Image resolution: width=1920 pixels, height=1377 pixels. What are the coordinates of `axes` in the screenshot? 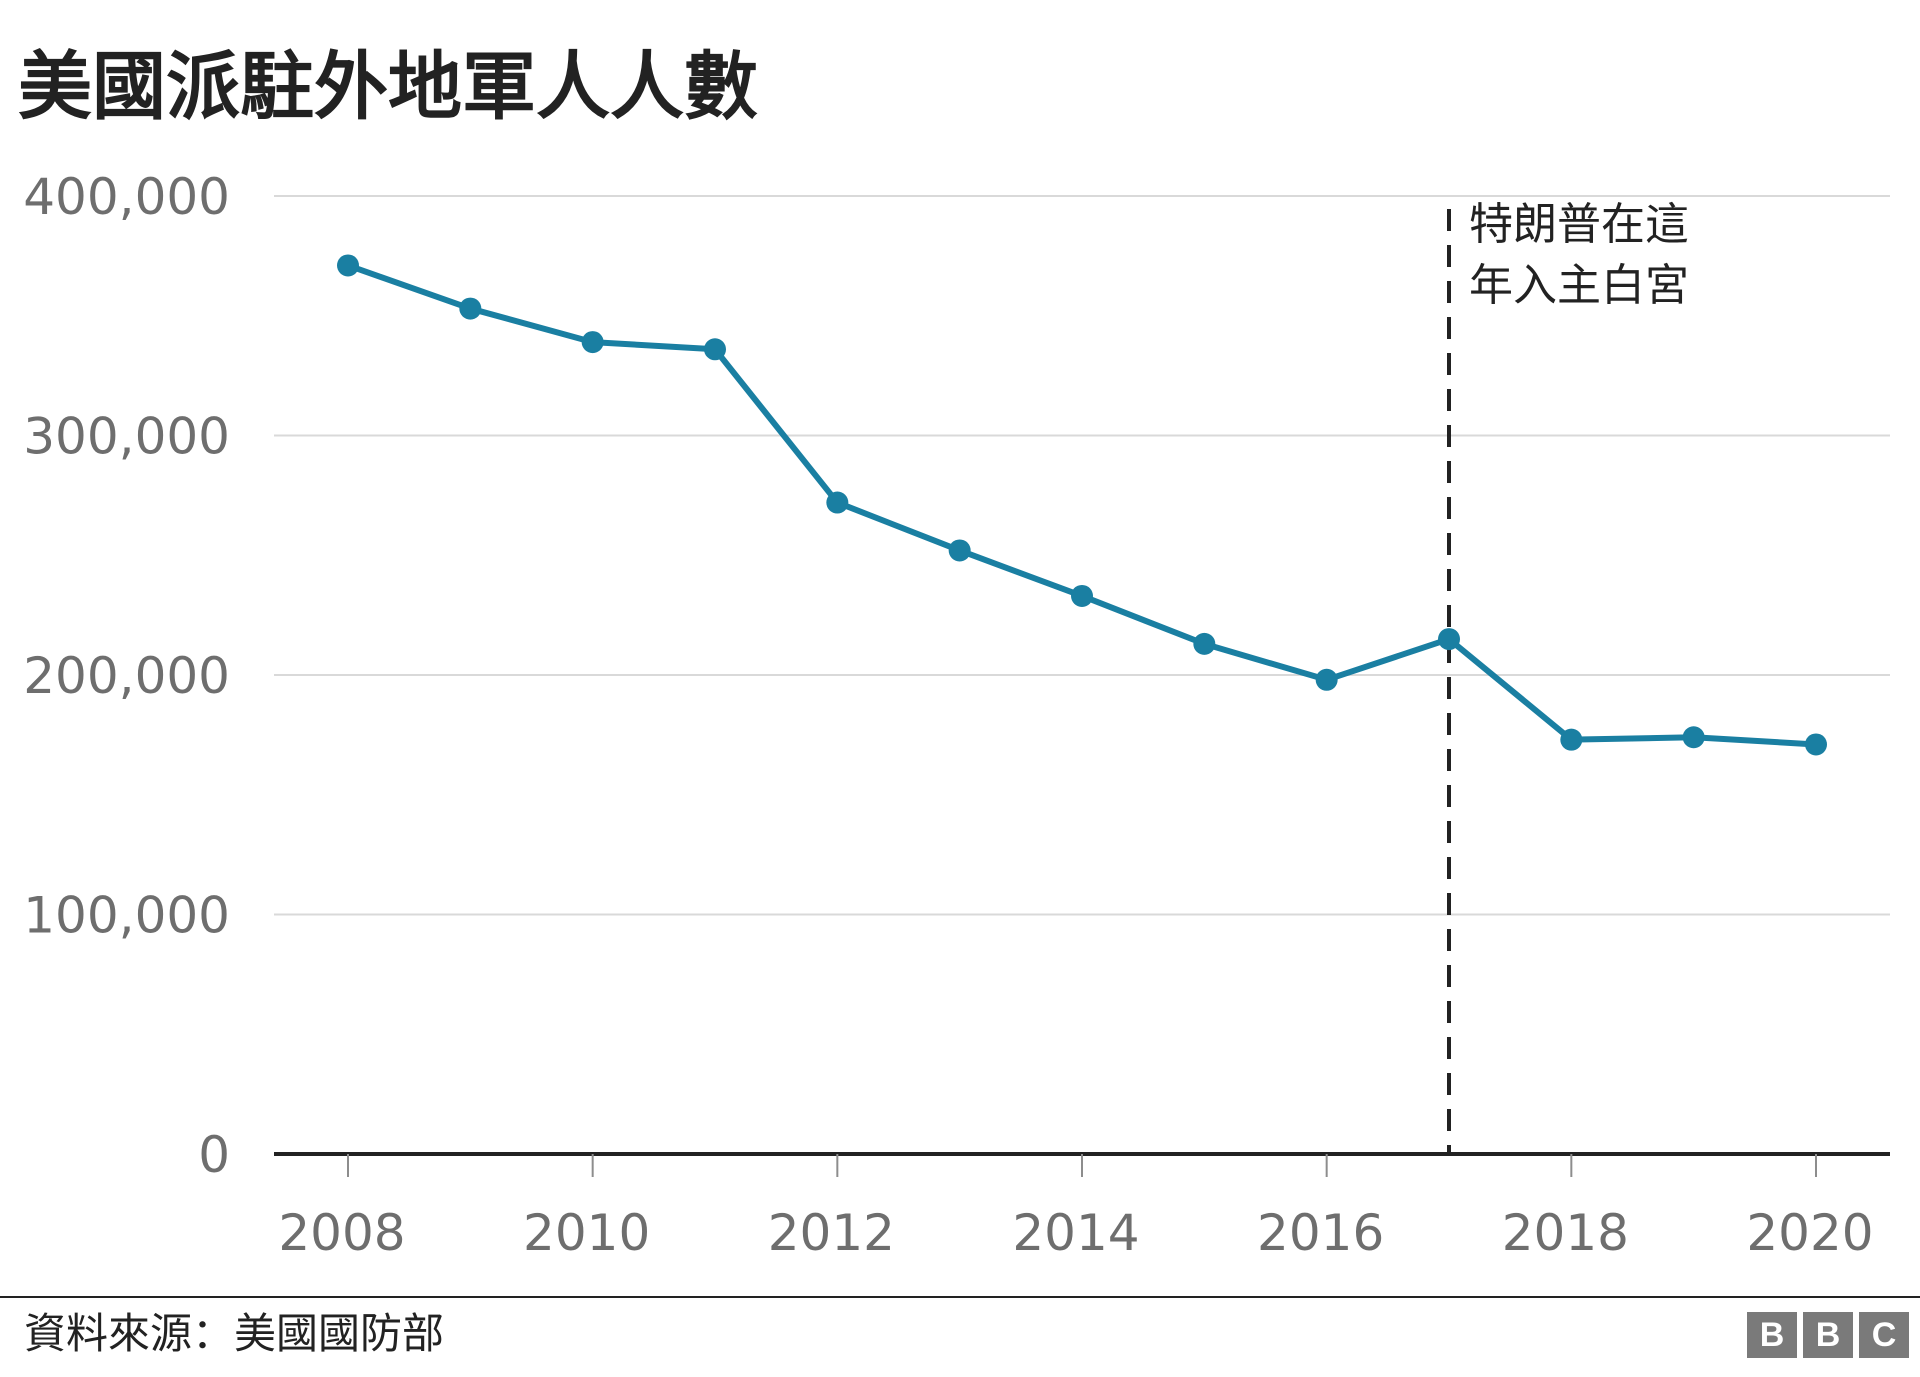 It's located at (1082, 1164).